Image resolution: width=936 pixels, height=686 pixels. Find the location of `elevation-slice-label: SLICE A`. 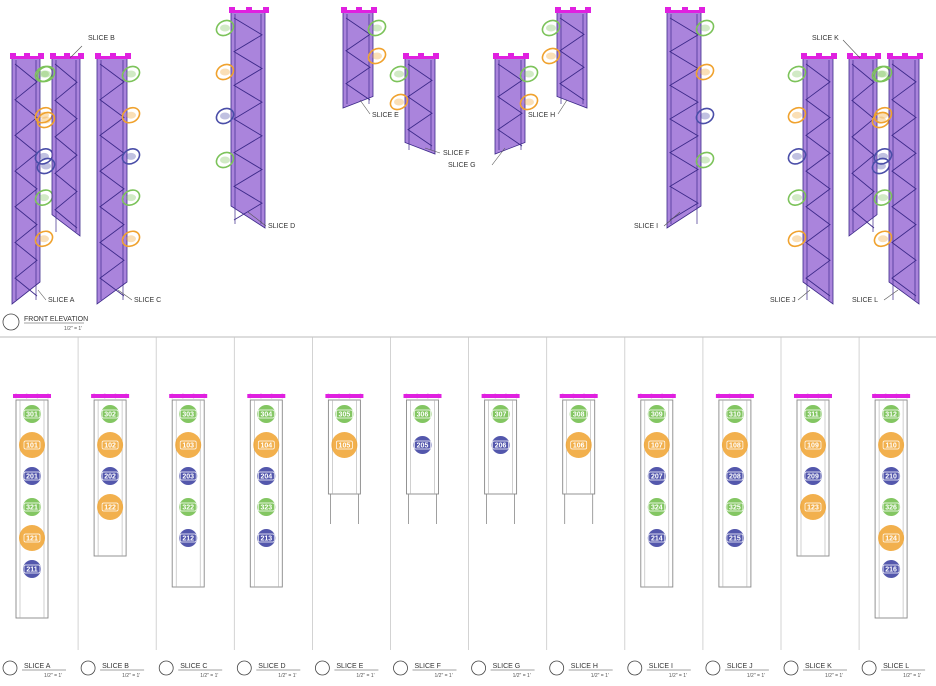

elevation-slice-label: SLICE A is located at coordinates (61, 300).